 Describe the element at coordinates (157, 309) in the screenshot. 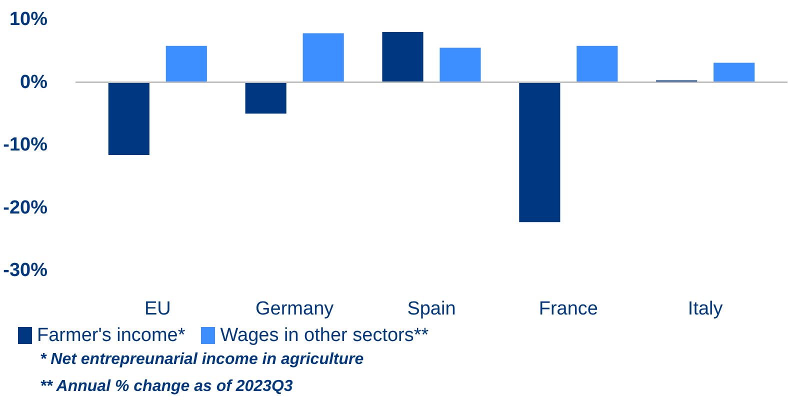

I see `x-tick-label: EU` at that location.